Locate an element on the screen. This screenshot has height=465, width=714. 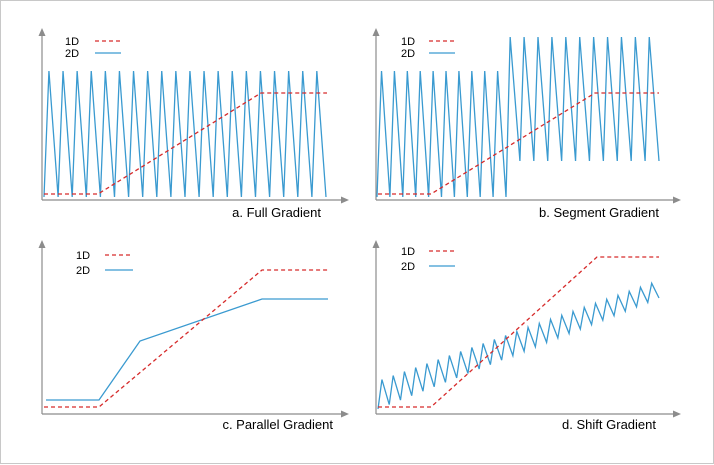
panel-c-caption: c. Parallel Gradient is located at coordinates (277, 424).